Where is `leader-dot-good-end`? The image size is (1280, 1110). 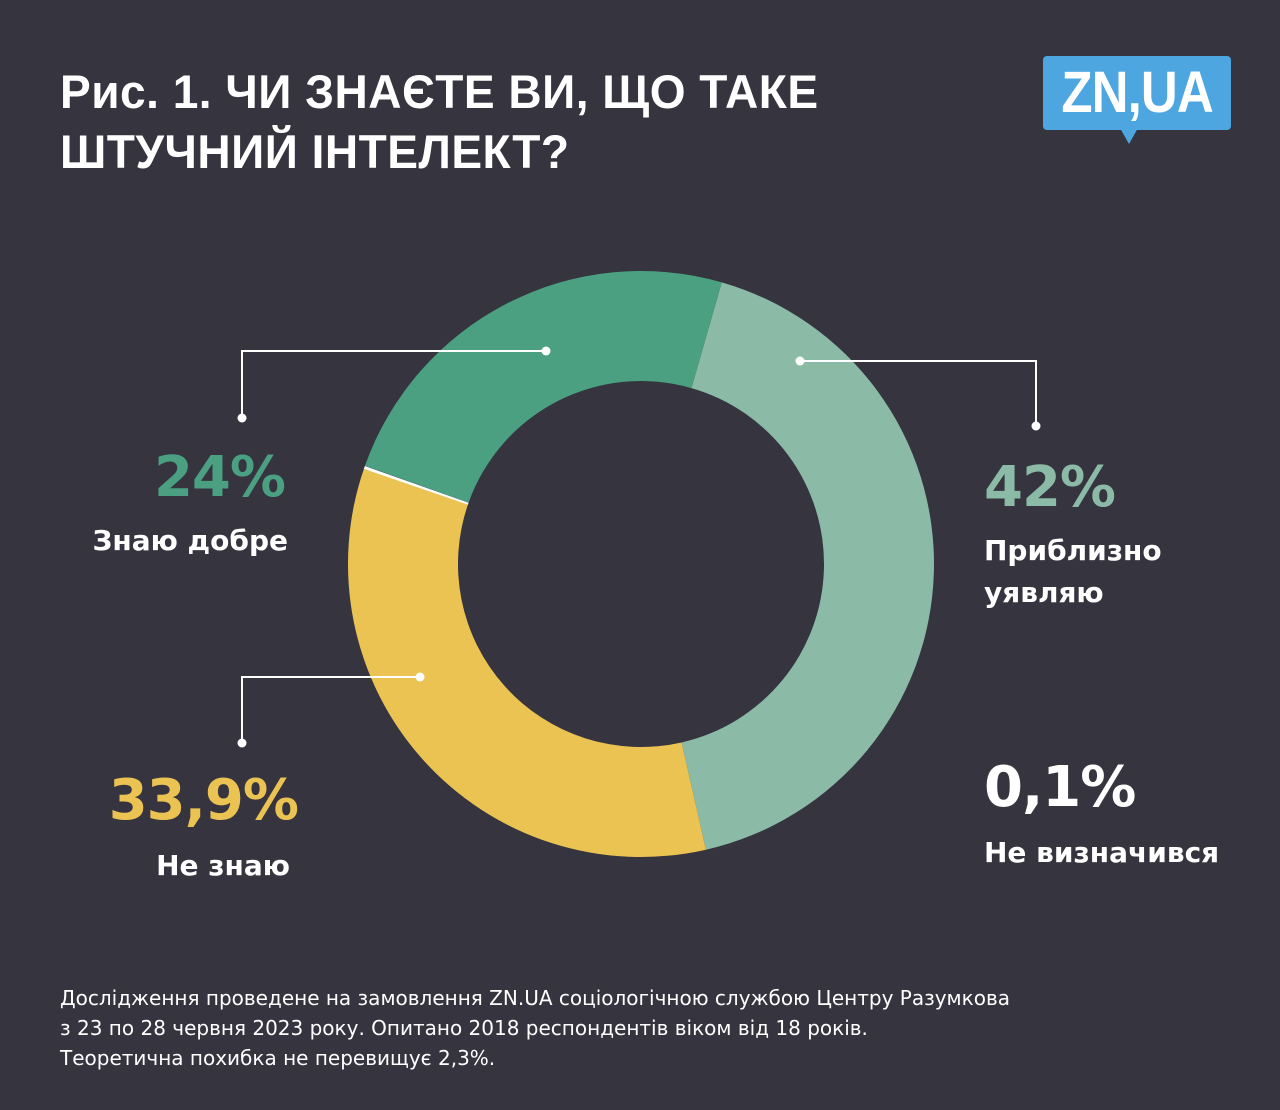 leader-dot-good-end is located at coordinates (242, 418).